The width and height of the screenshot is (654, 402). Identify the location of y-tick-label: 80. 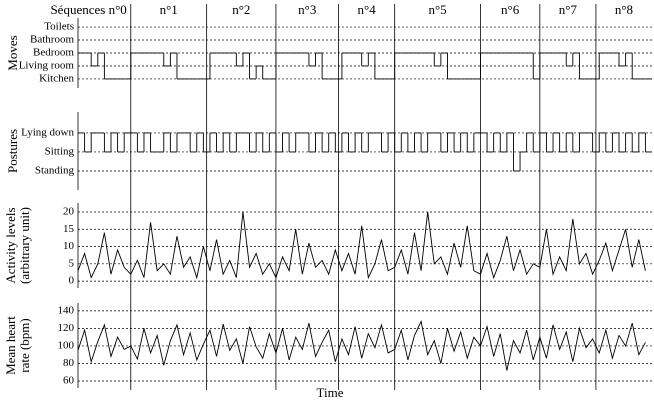
(69, 363).